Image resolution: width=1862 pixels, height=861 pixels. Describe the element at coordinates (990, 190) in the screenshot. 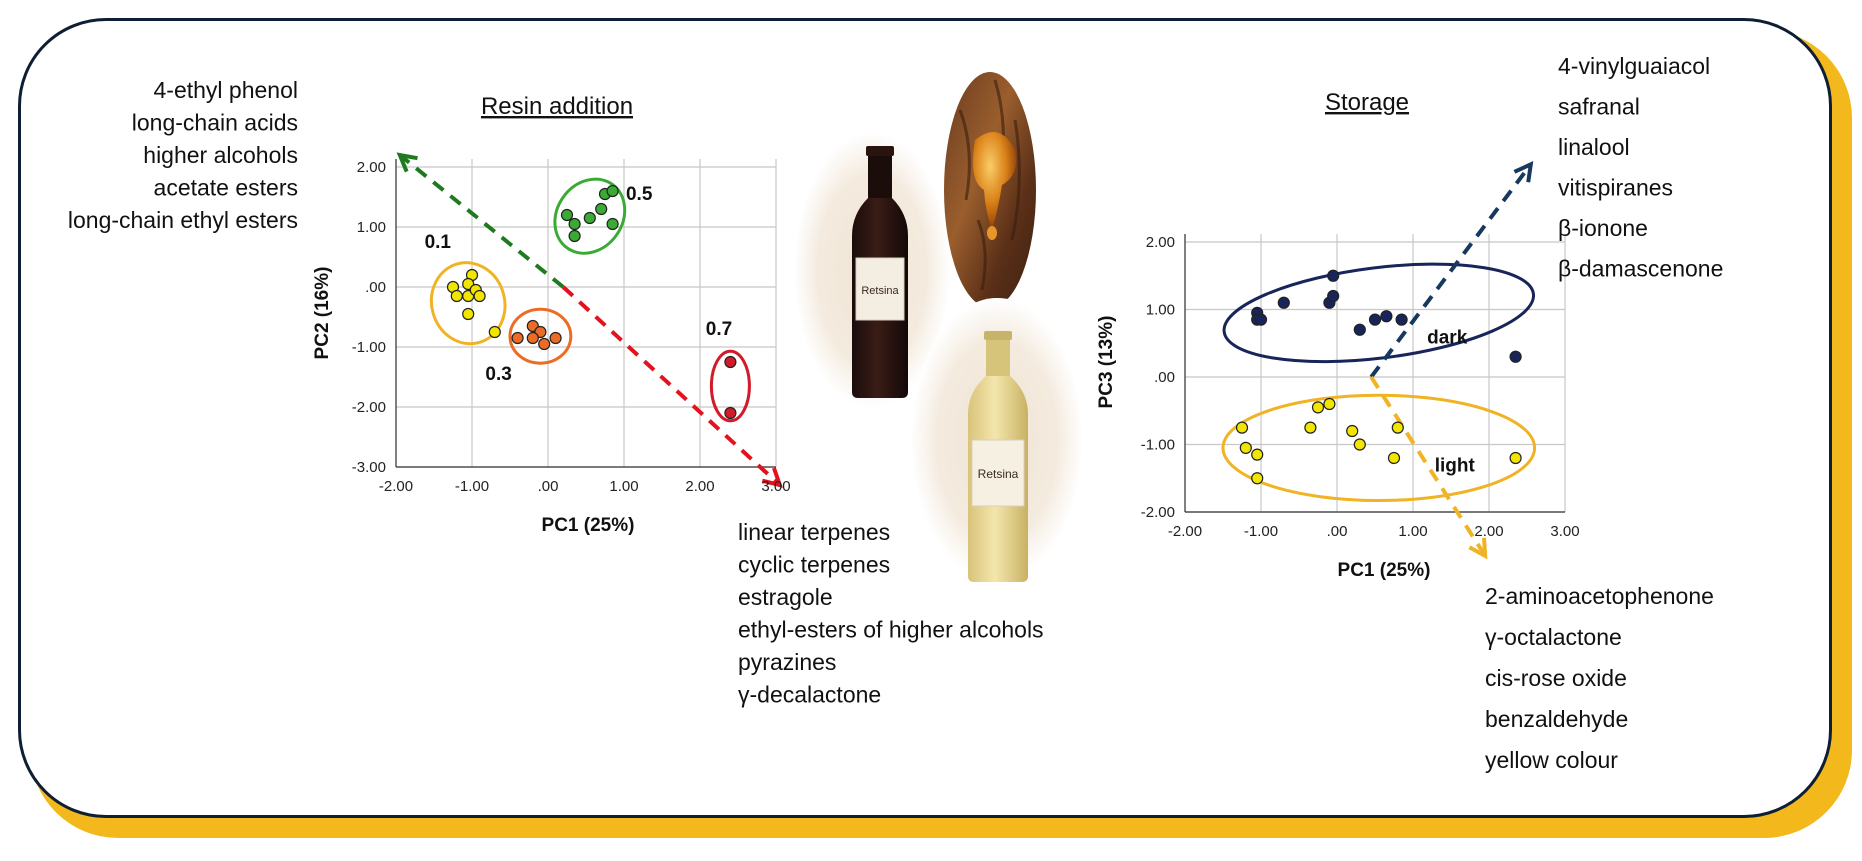

I see `resin-bark-image` at that location.